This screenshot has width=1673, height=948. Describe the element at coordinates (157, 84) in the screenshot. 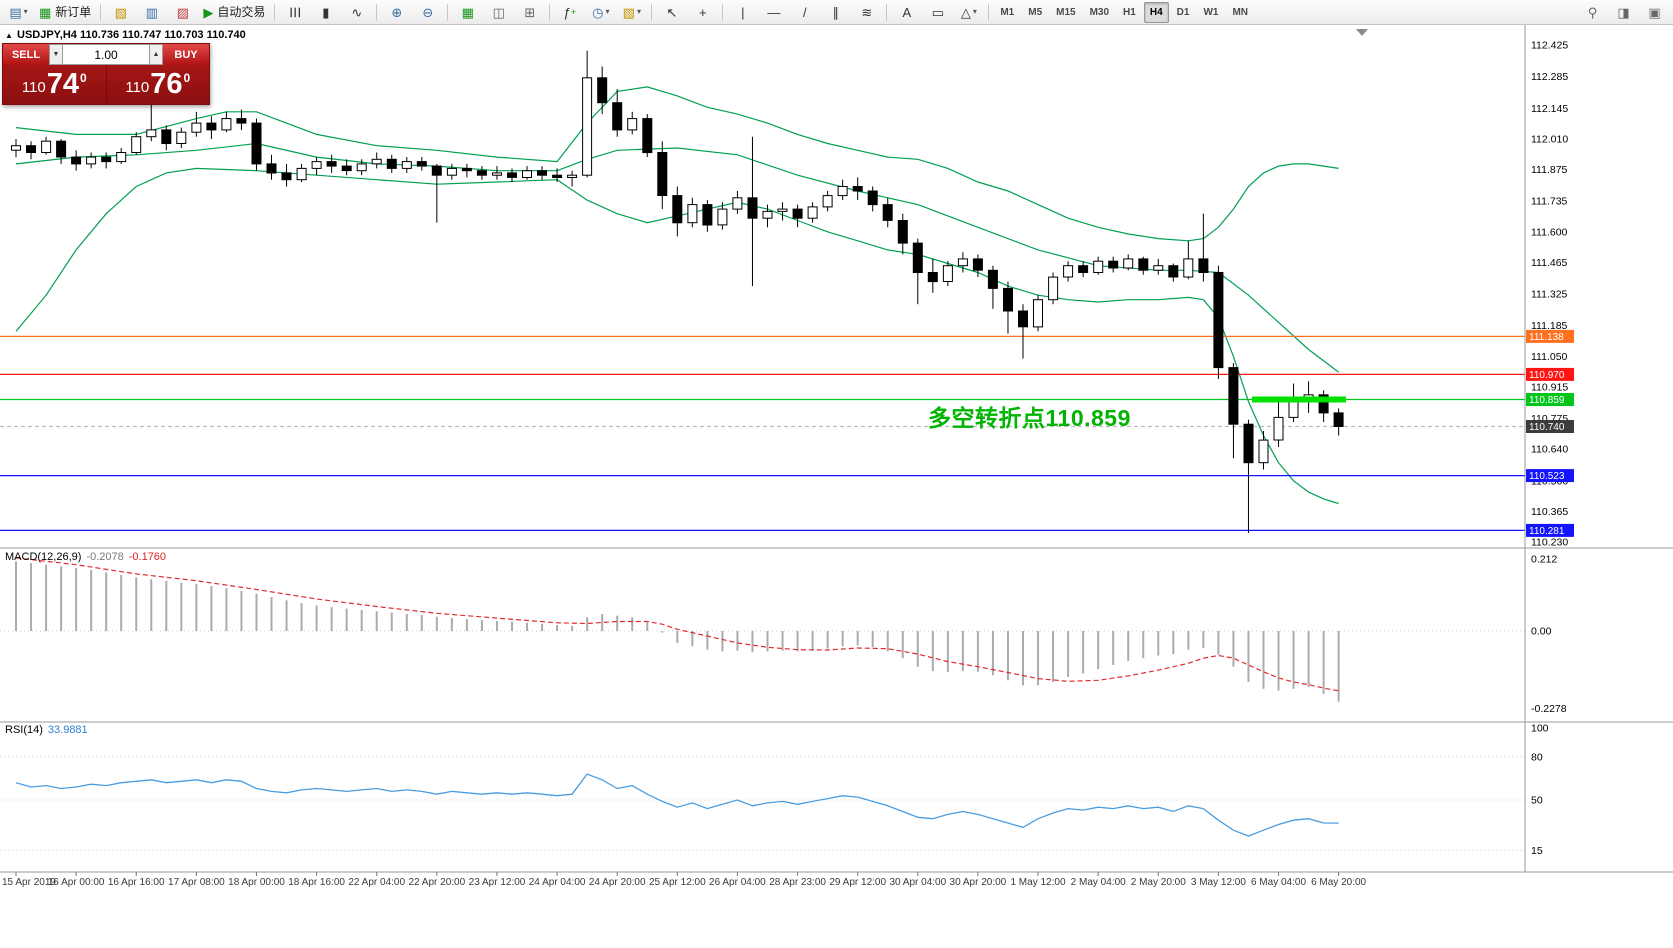

I see `buy-price-display: 110 76 0` at that location.